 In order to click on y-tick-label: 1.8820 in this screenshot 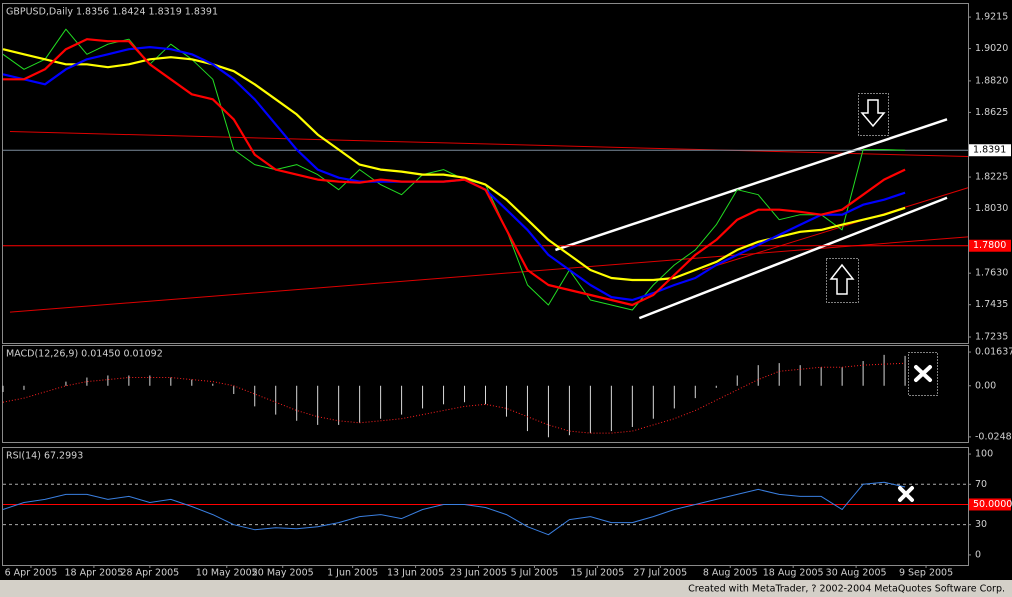, I will do `click(991, 80)`.